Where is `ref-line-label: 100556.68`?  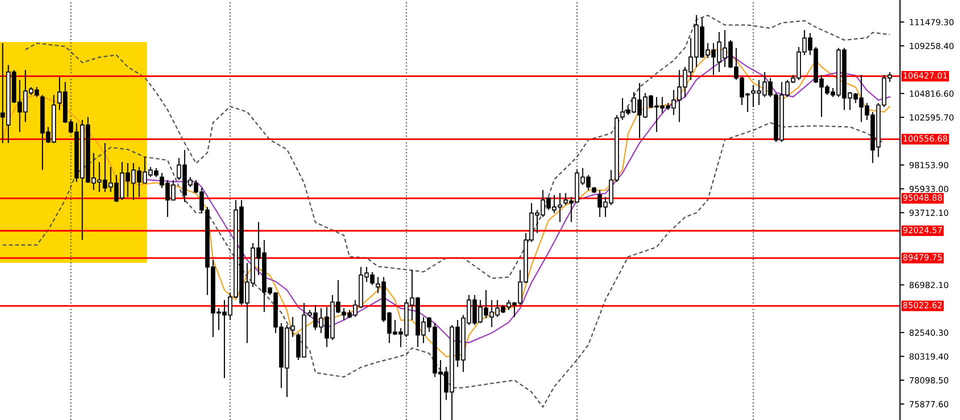 ref-line-label: 100556.68 is located at coordinates (926, 138).